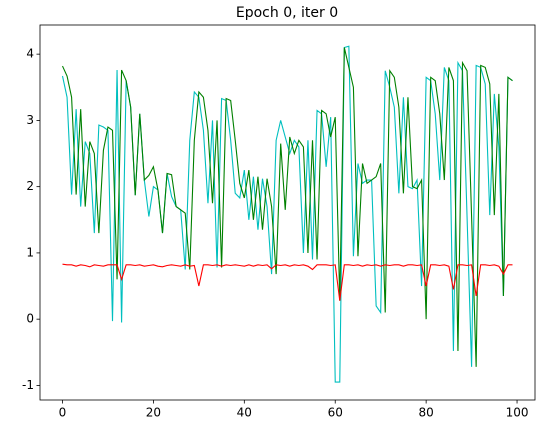  Describe the element at coordinates (63, 413) in the screenshot. I see `x-tick-label: 0` at that location.